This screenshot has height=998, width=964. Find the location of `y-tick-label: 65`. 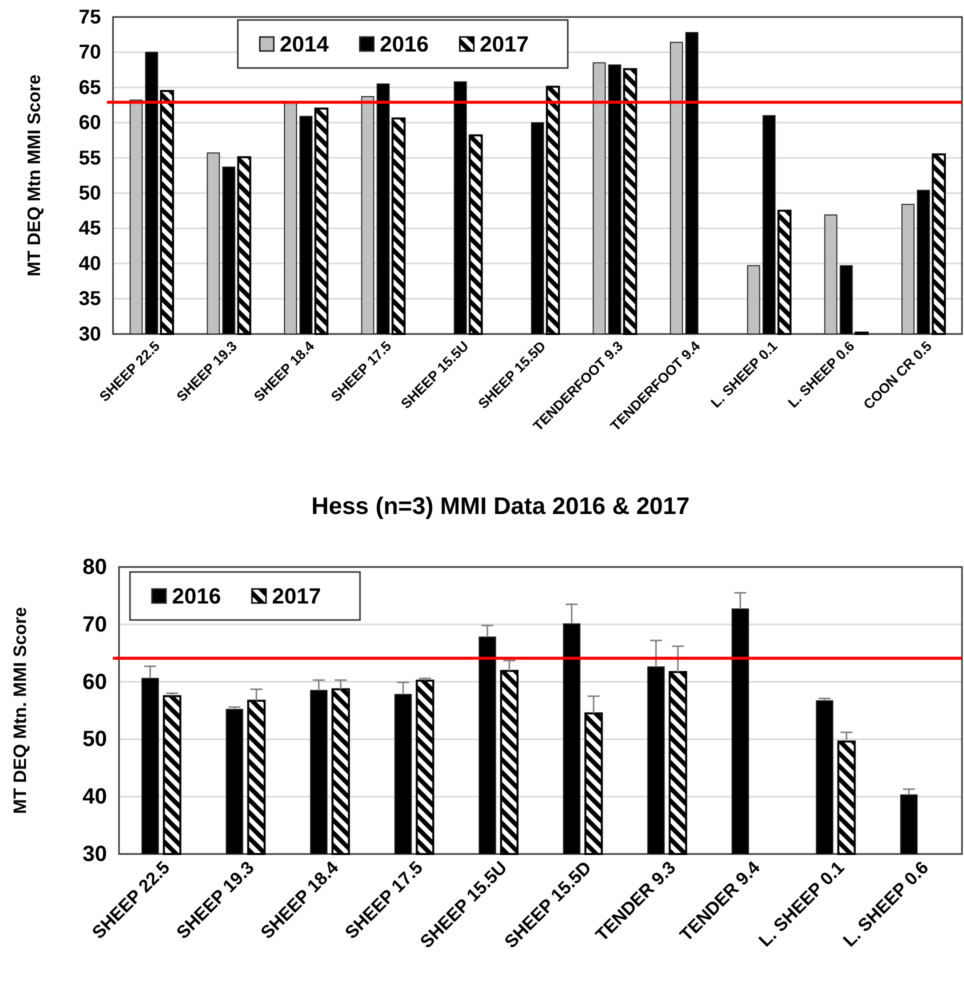

y-tick-label: 65 is located at coordinates (89, 87).